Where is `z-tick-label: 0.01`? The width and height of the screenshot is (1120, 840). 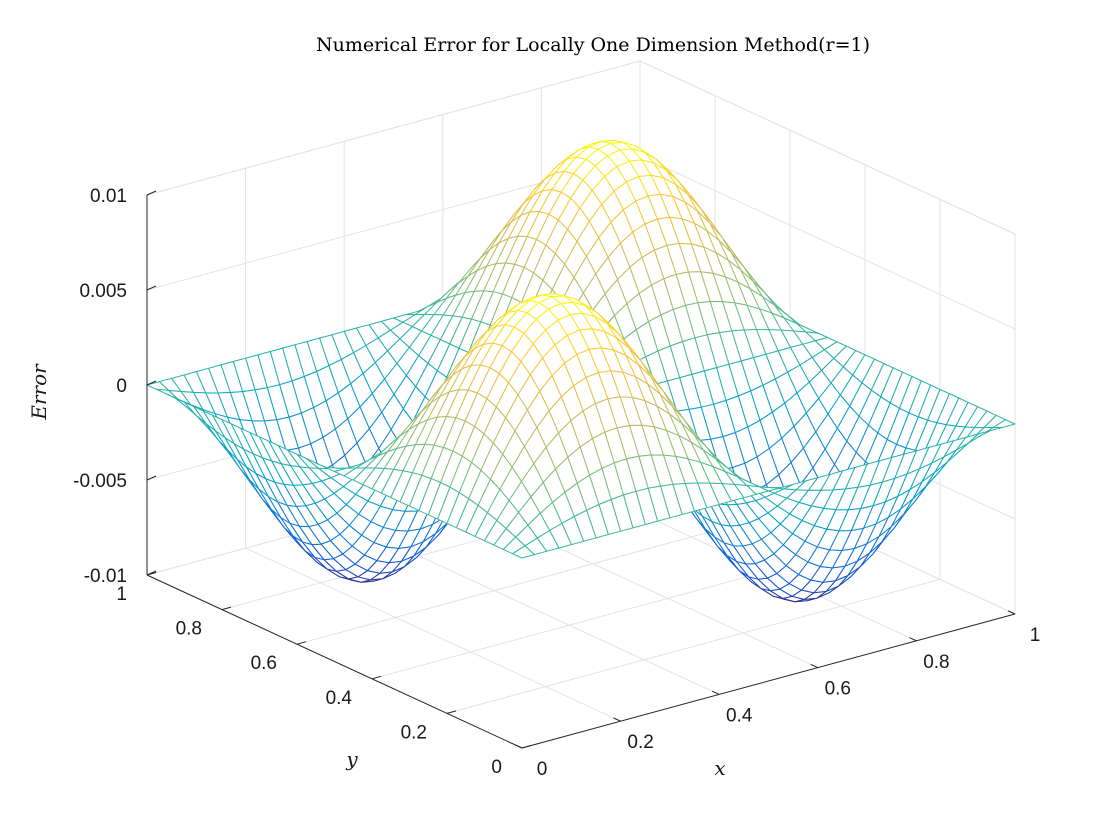
z-tick-label: 0.01 is located at coordinates (108, 196).